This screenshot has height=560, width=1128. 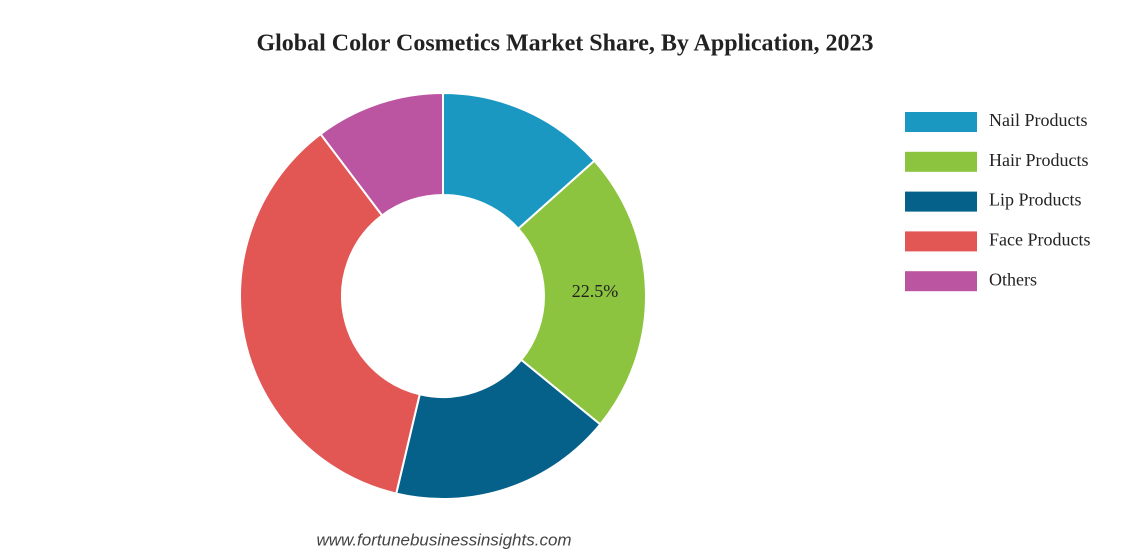 What do you see at coordinates (1035, 200) in the screenshot?
I see `legend-label: Lip Products` at bounding box center [1035, 200].